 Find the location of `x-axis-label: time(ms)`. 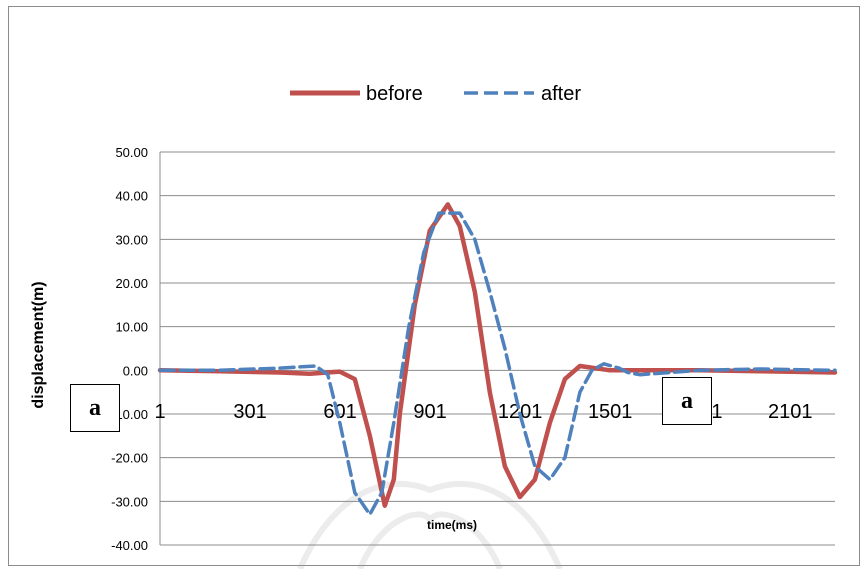

x-axis-label: time(ms) is located at coordinates (452, 525).